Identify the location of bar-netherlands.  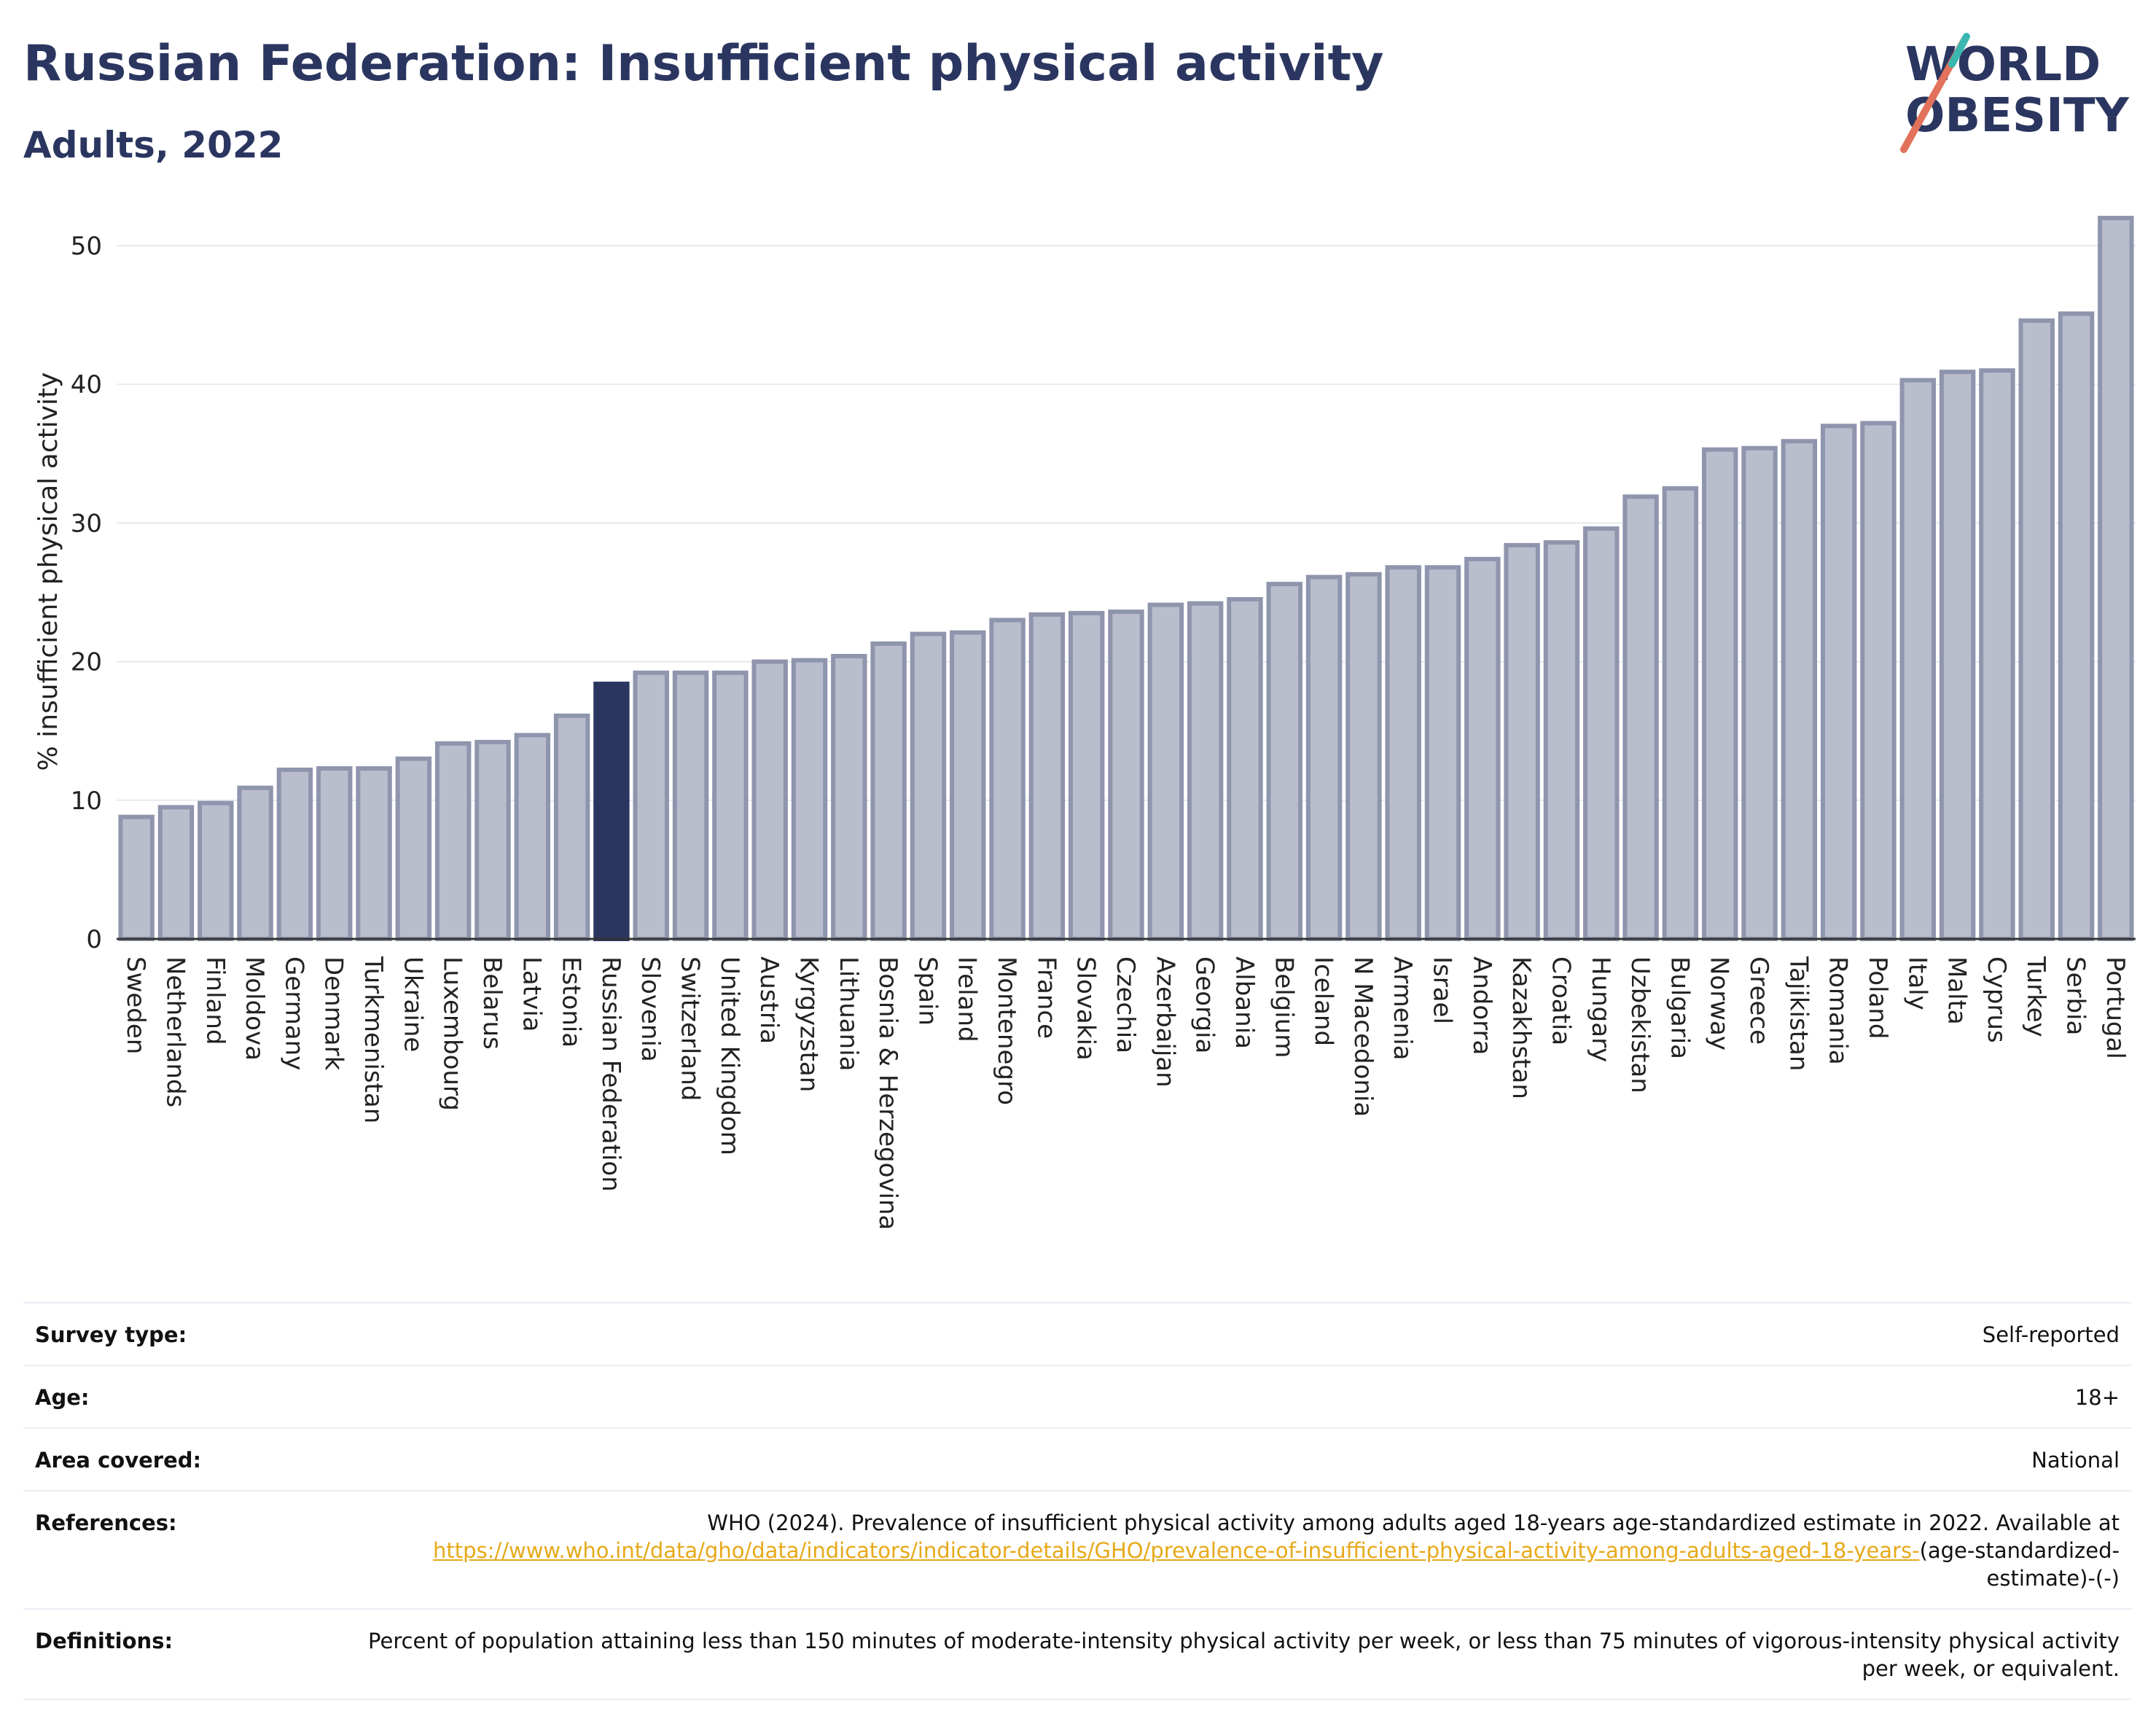
(176, 874).